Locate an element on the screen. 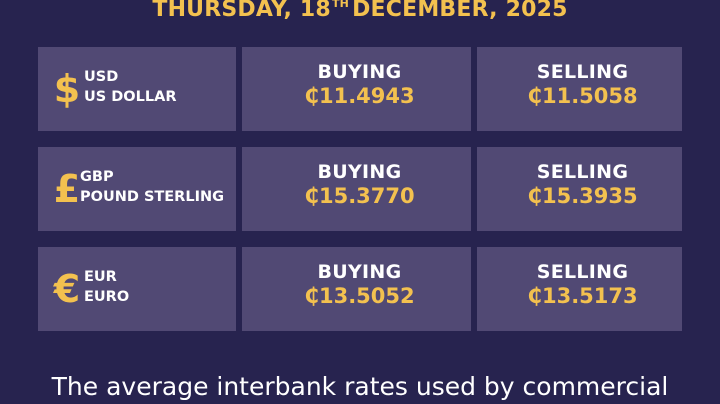 This screenshot has height=404, width=720. selling-cell-usd: SELLING ₵11.5058 is located at coordinates (579, 89).